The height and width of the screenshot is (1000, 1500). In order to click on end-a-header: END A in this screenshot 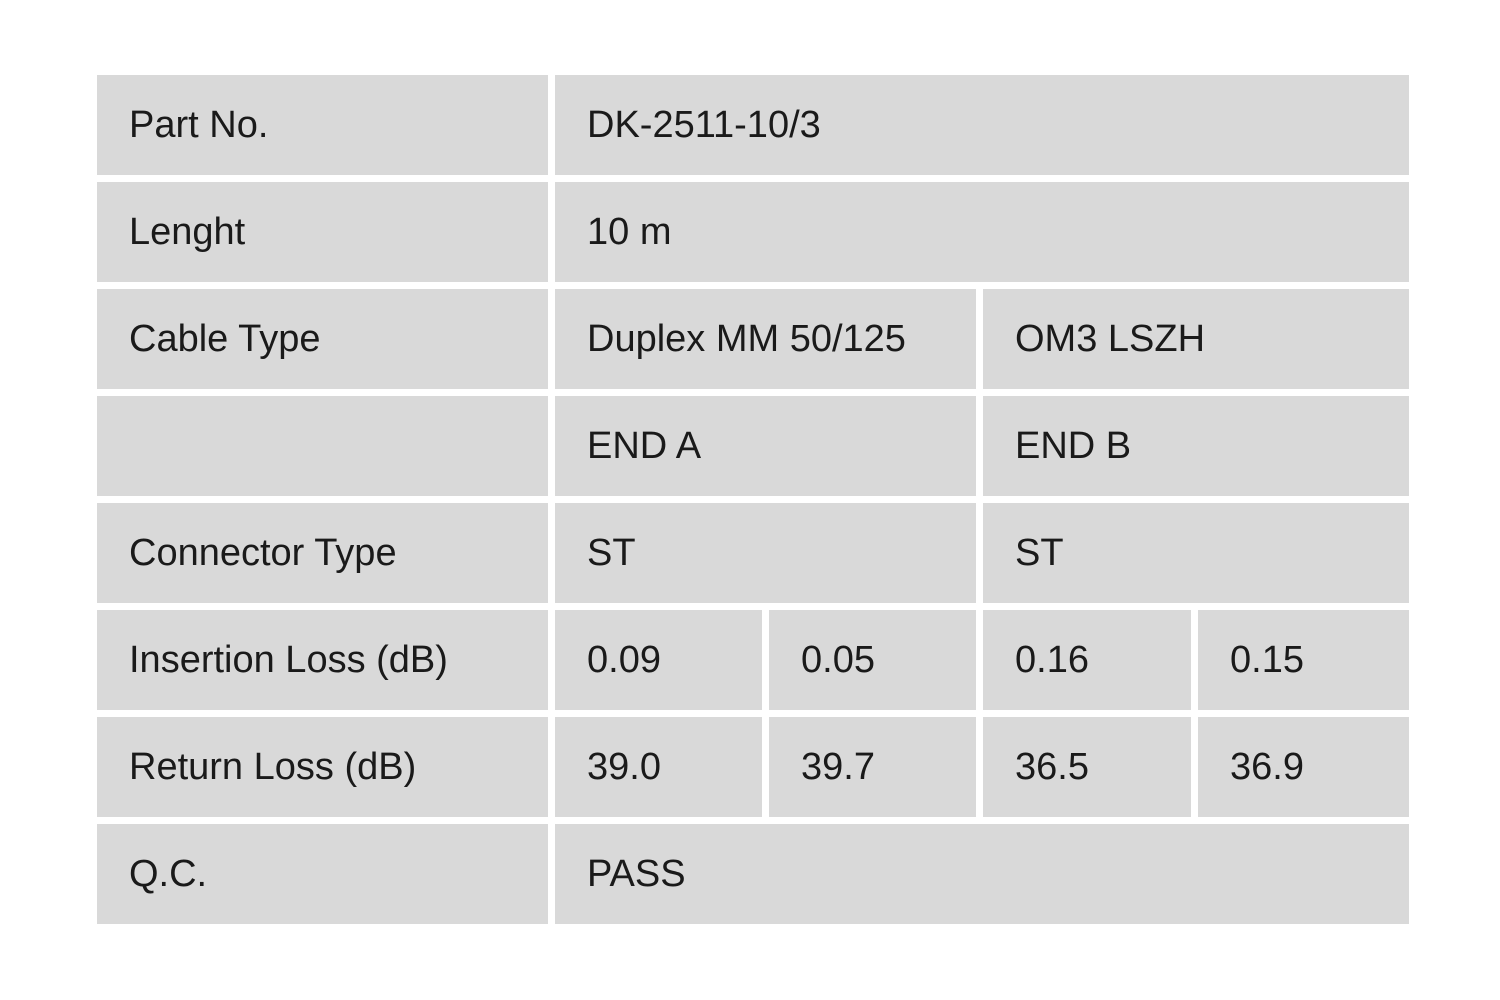, I will do `click(765, 446)`.